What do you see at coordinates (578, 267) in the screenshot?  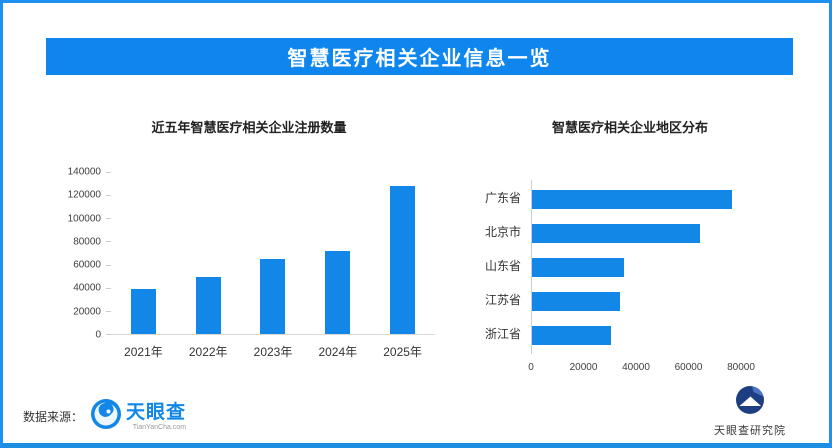 I see `bar-山东省` at bounding box center [578, 267].